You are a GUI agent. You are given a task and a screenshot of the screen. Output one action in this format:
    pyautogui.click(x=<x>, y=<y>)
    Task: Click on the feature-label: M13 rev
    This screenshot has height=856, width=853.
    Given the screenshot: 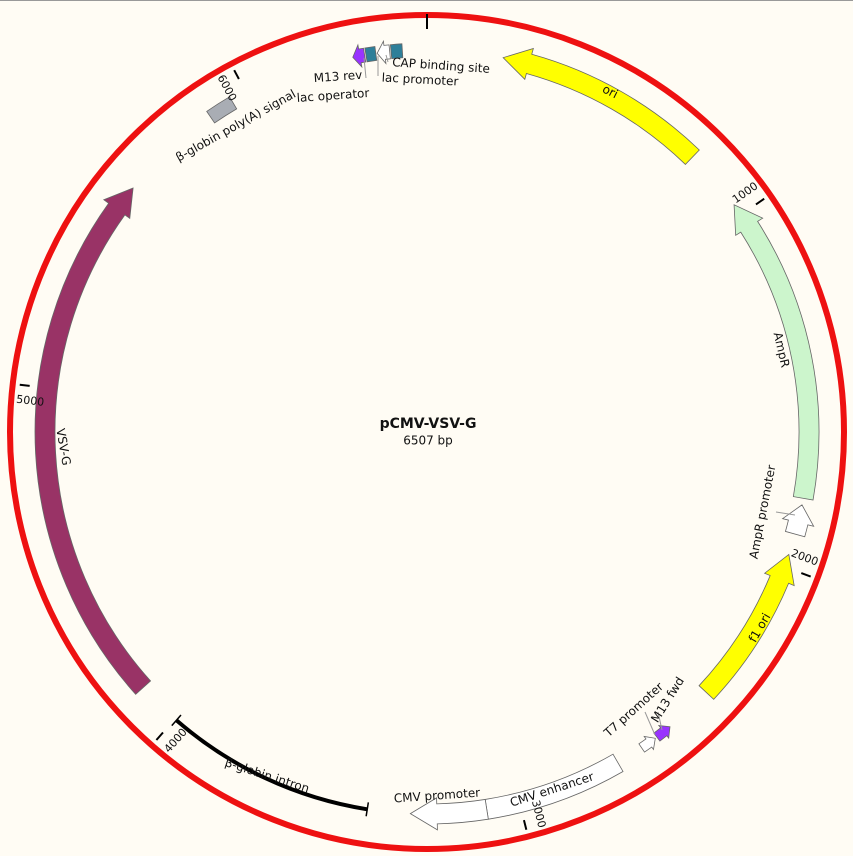 What is the action you would take?
    pyautogui.click(x=337, y=76)
    